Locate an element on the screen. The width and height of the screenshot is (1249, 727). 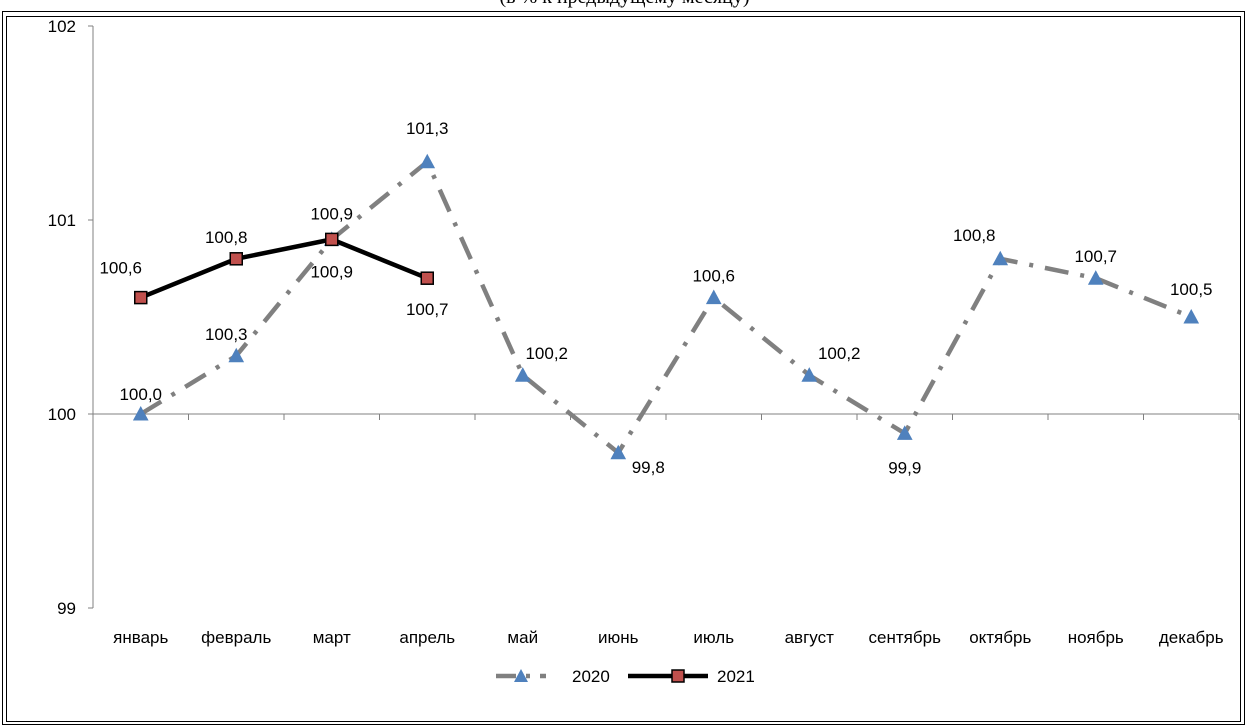
x-tick-label: февраль is located at coordinates (236, 637).